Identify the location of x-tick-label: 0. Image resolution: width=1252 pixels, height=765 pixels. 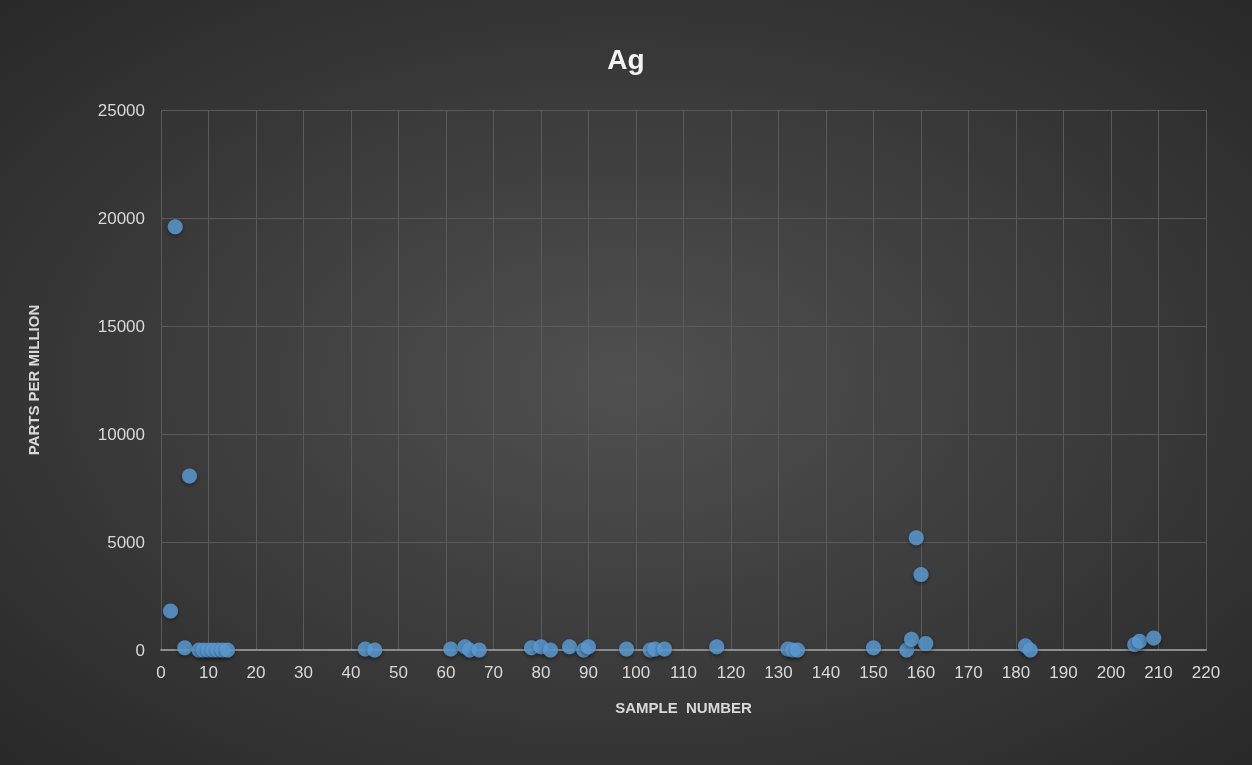
(161, 672).